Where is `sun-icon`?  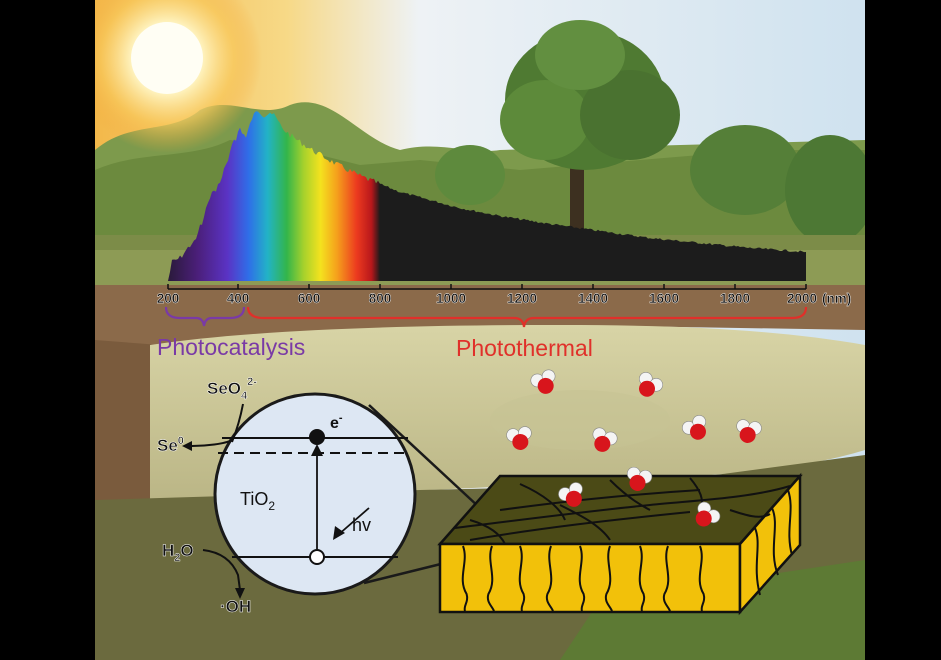 sun-icon is located at coordinates (167, 58).